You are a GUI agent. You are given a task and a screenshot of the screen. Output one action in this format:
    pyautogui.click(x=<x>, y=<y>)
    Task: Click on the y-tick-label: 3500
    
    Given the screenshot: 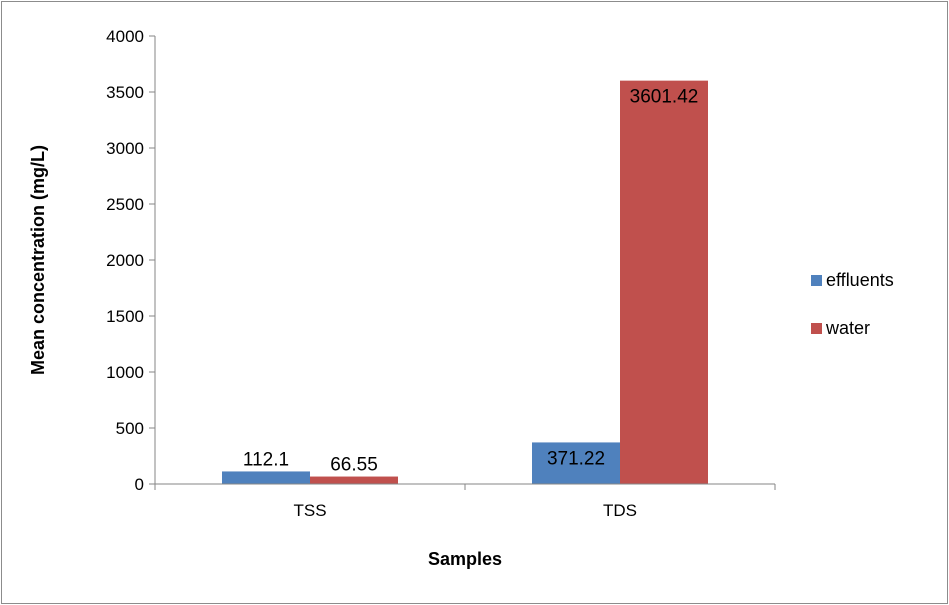 What is the action you would take?
    pyautogui.click(x=125, y=92)
    